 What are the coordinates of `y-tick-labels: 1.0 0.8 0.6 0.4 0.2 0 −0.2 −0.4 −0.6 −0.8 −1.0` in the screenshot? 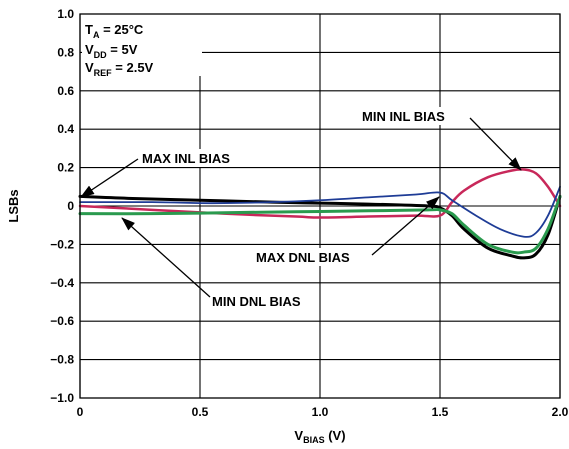 It's located at (62, 206).